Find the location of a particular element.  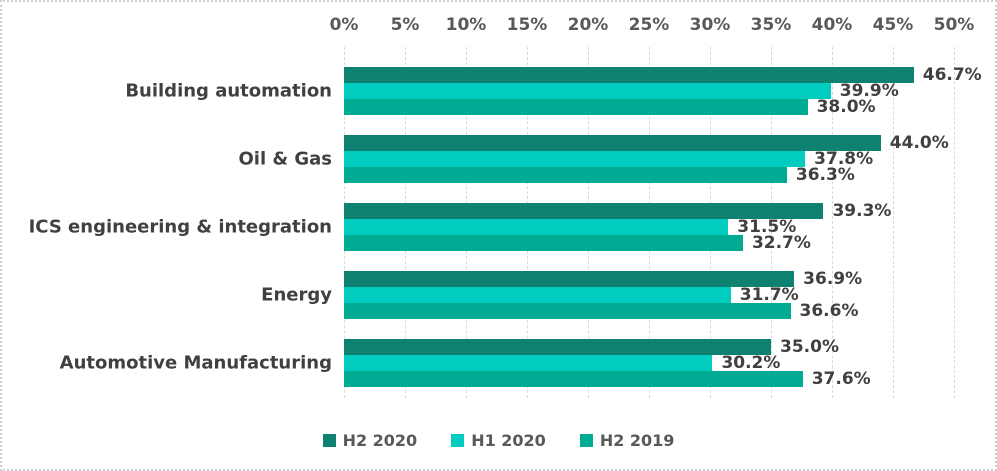

value-label: 30.2% is located at coordinates (751, 363).